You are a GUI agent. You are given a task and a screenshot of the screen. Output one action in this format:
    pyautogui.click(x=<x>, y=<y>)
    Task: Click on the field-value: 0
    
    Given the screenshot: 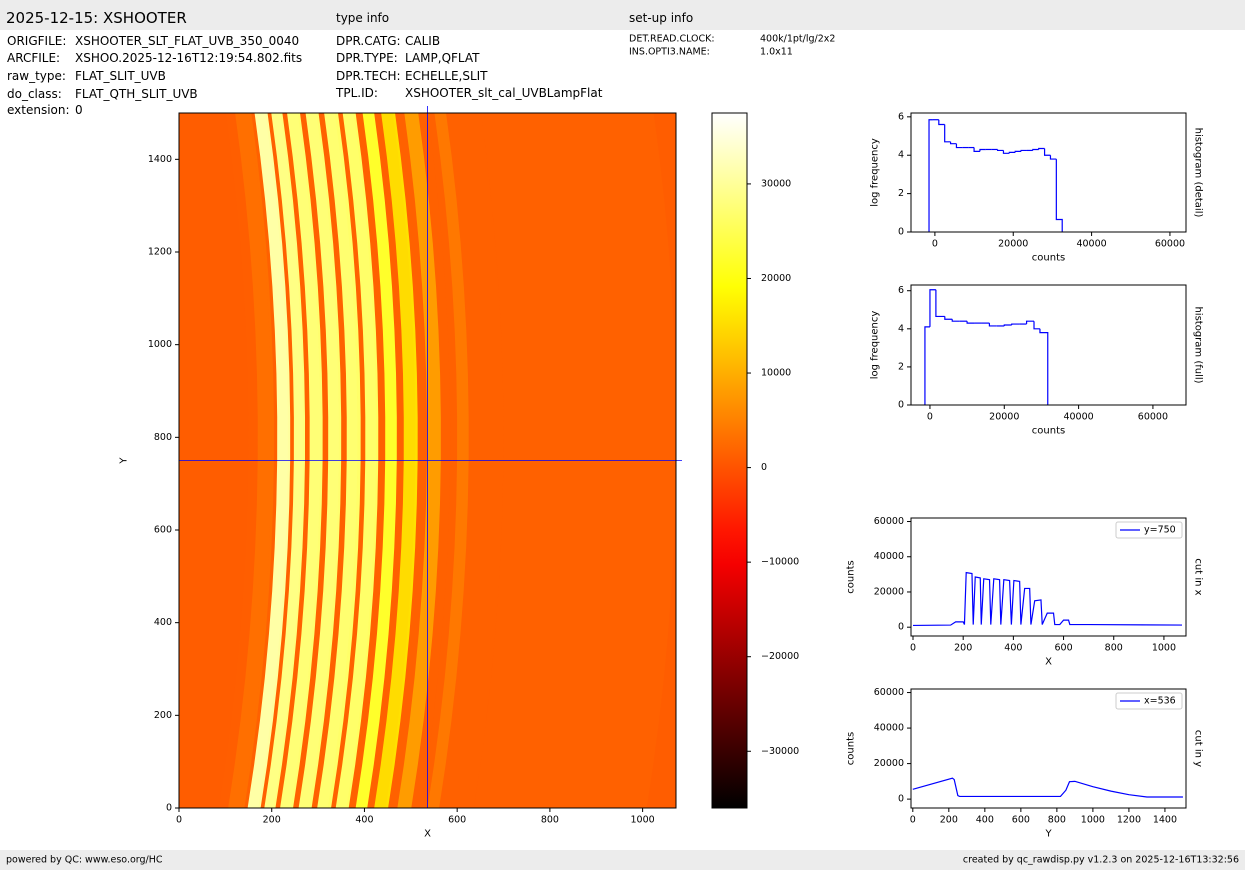 What is the action you would take?
    pyautogui.click(x=79, y=110)
    